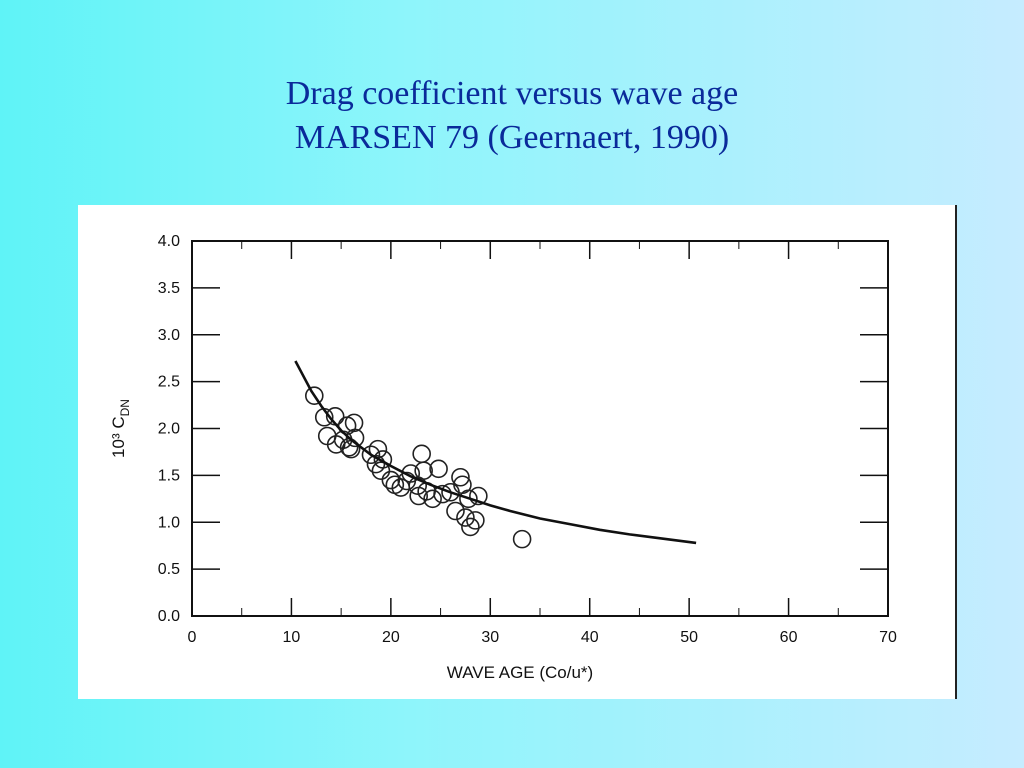 The image size is (1024, 768). What do you see at coordinates (391, 637) in the screenshot?
I see `x-tick-label: 20` at bounding box center [391, 637].